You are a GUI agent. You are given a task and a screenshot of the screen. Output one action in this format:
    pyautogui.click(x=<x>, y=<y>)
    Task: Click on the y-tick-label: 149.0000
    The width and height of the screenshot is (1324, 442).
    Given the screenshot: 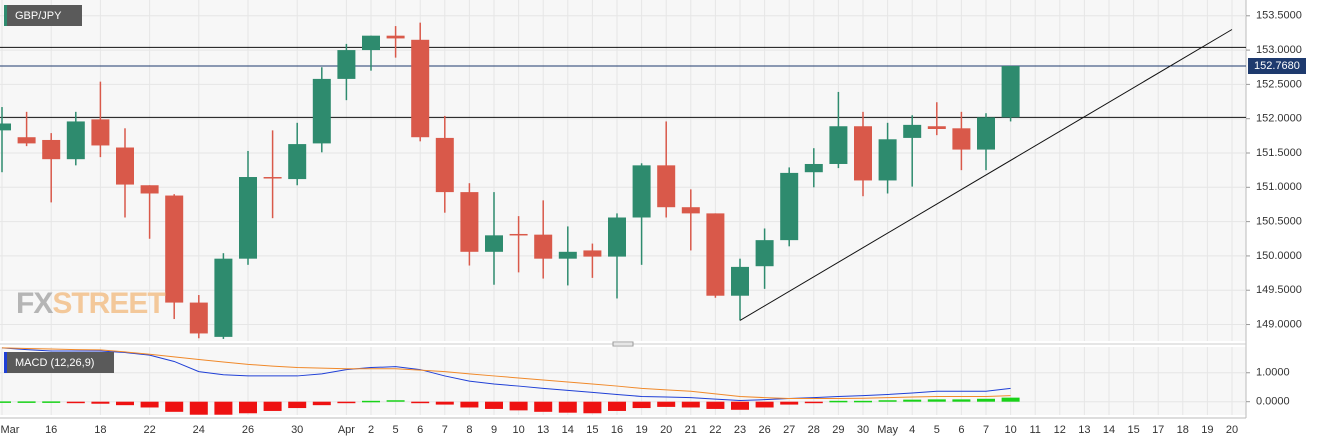 What is the action you would take?
    pyautogui.click(x=1279, y=324)
    